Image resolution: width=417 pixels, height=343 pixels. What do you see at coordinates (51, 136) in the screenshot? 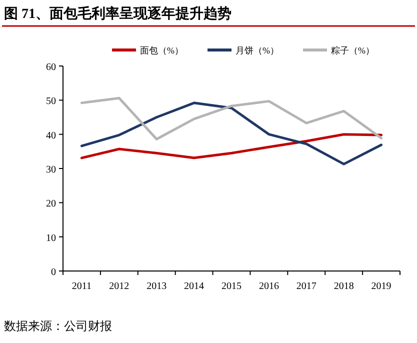
I see `y-tick-label: 40` at bounding box center [51, 136].